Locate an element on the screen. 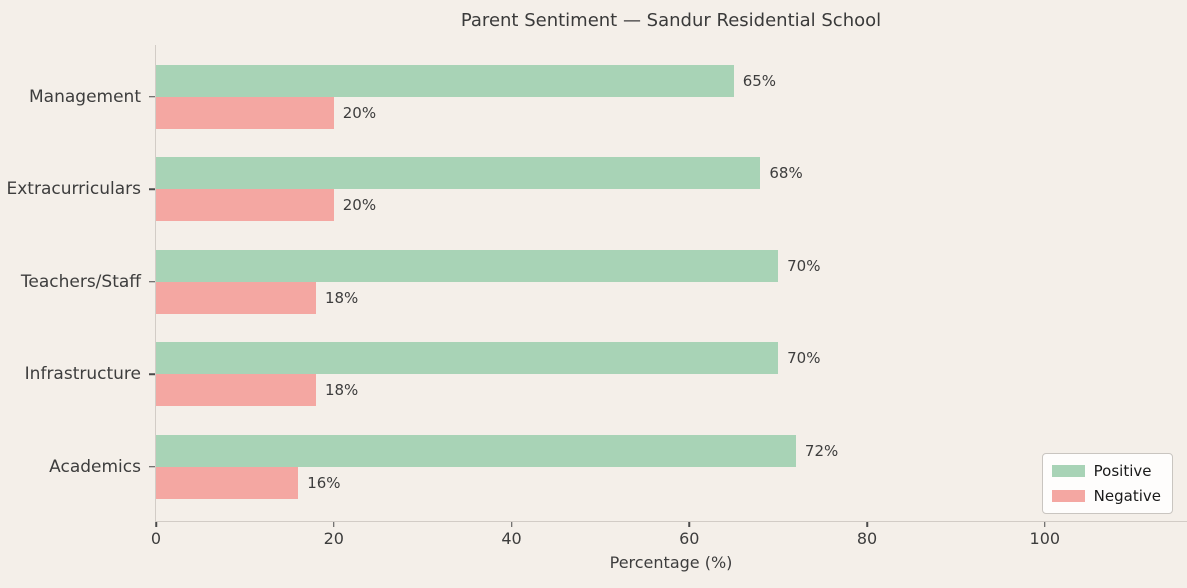 This screenshot has width=1187, height=588. x-tick-label-100: 100 is located at coordinates (1045, 538).